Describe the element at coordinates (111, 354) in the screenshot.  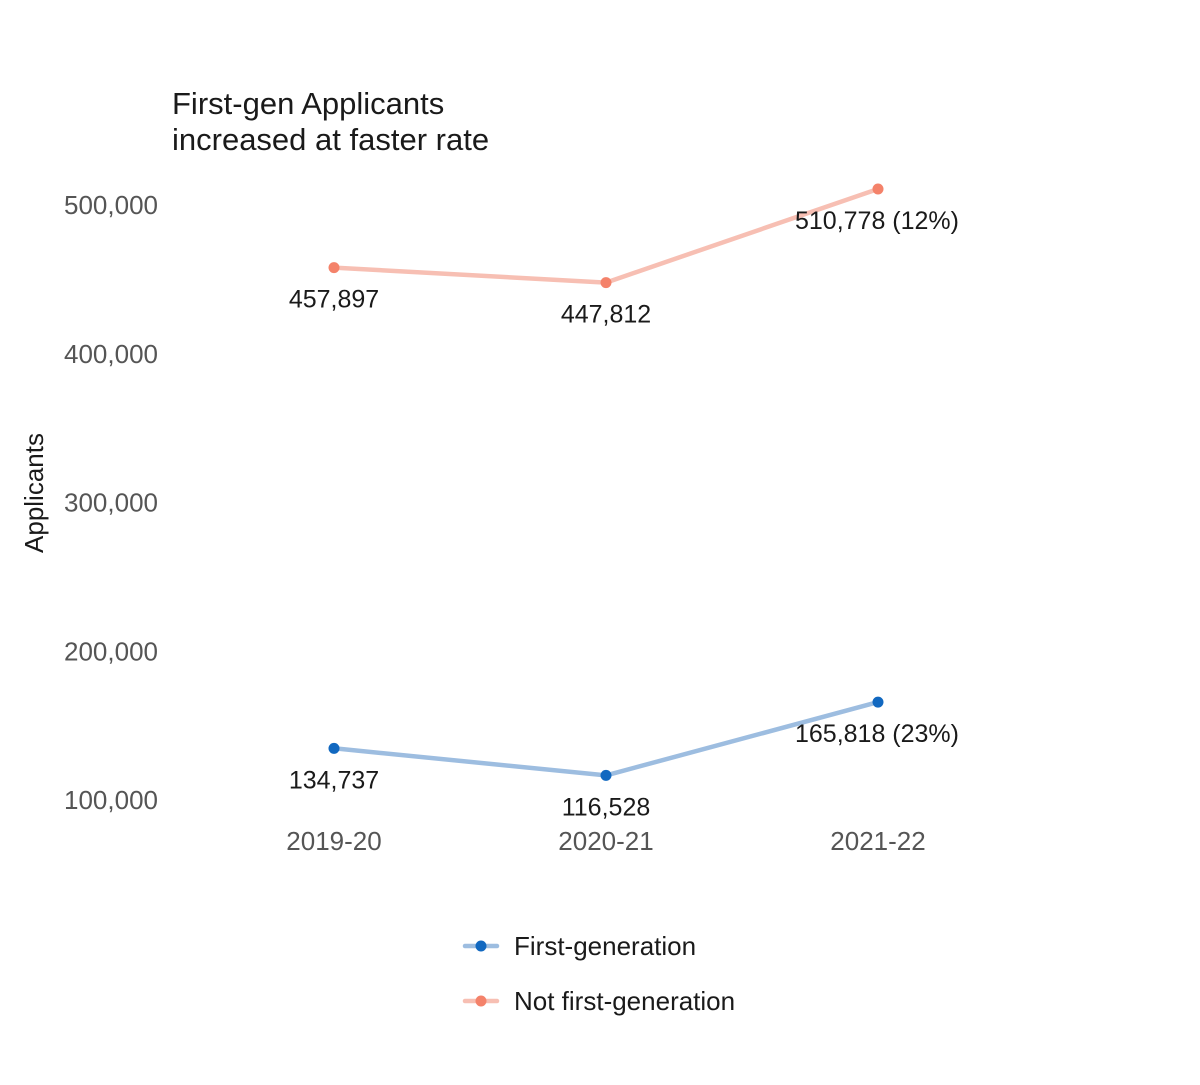
I see `y-tick-label: 400,000` at that location.